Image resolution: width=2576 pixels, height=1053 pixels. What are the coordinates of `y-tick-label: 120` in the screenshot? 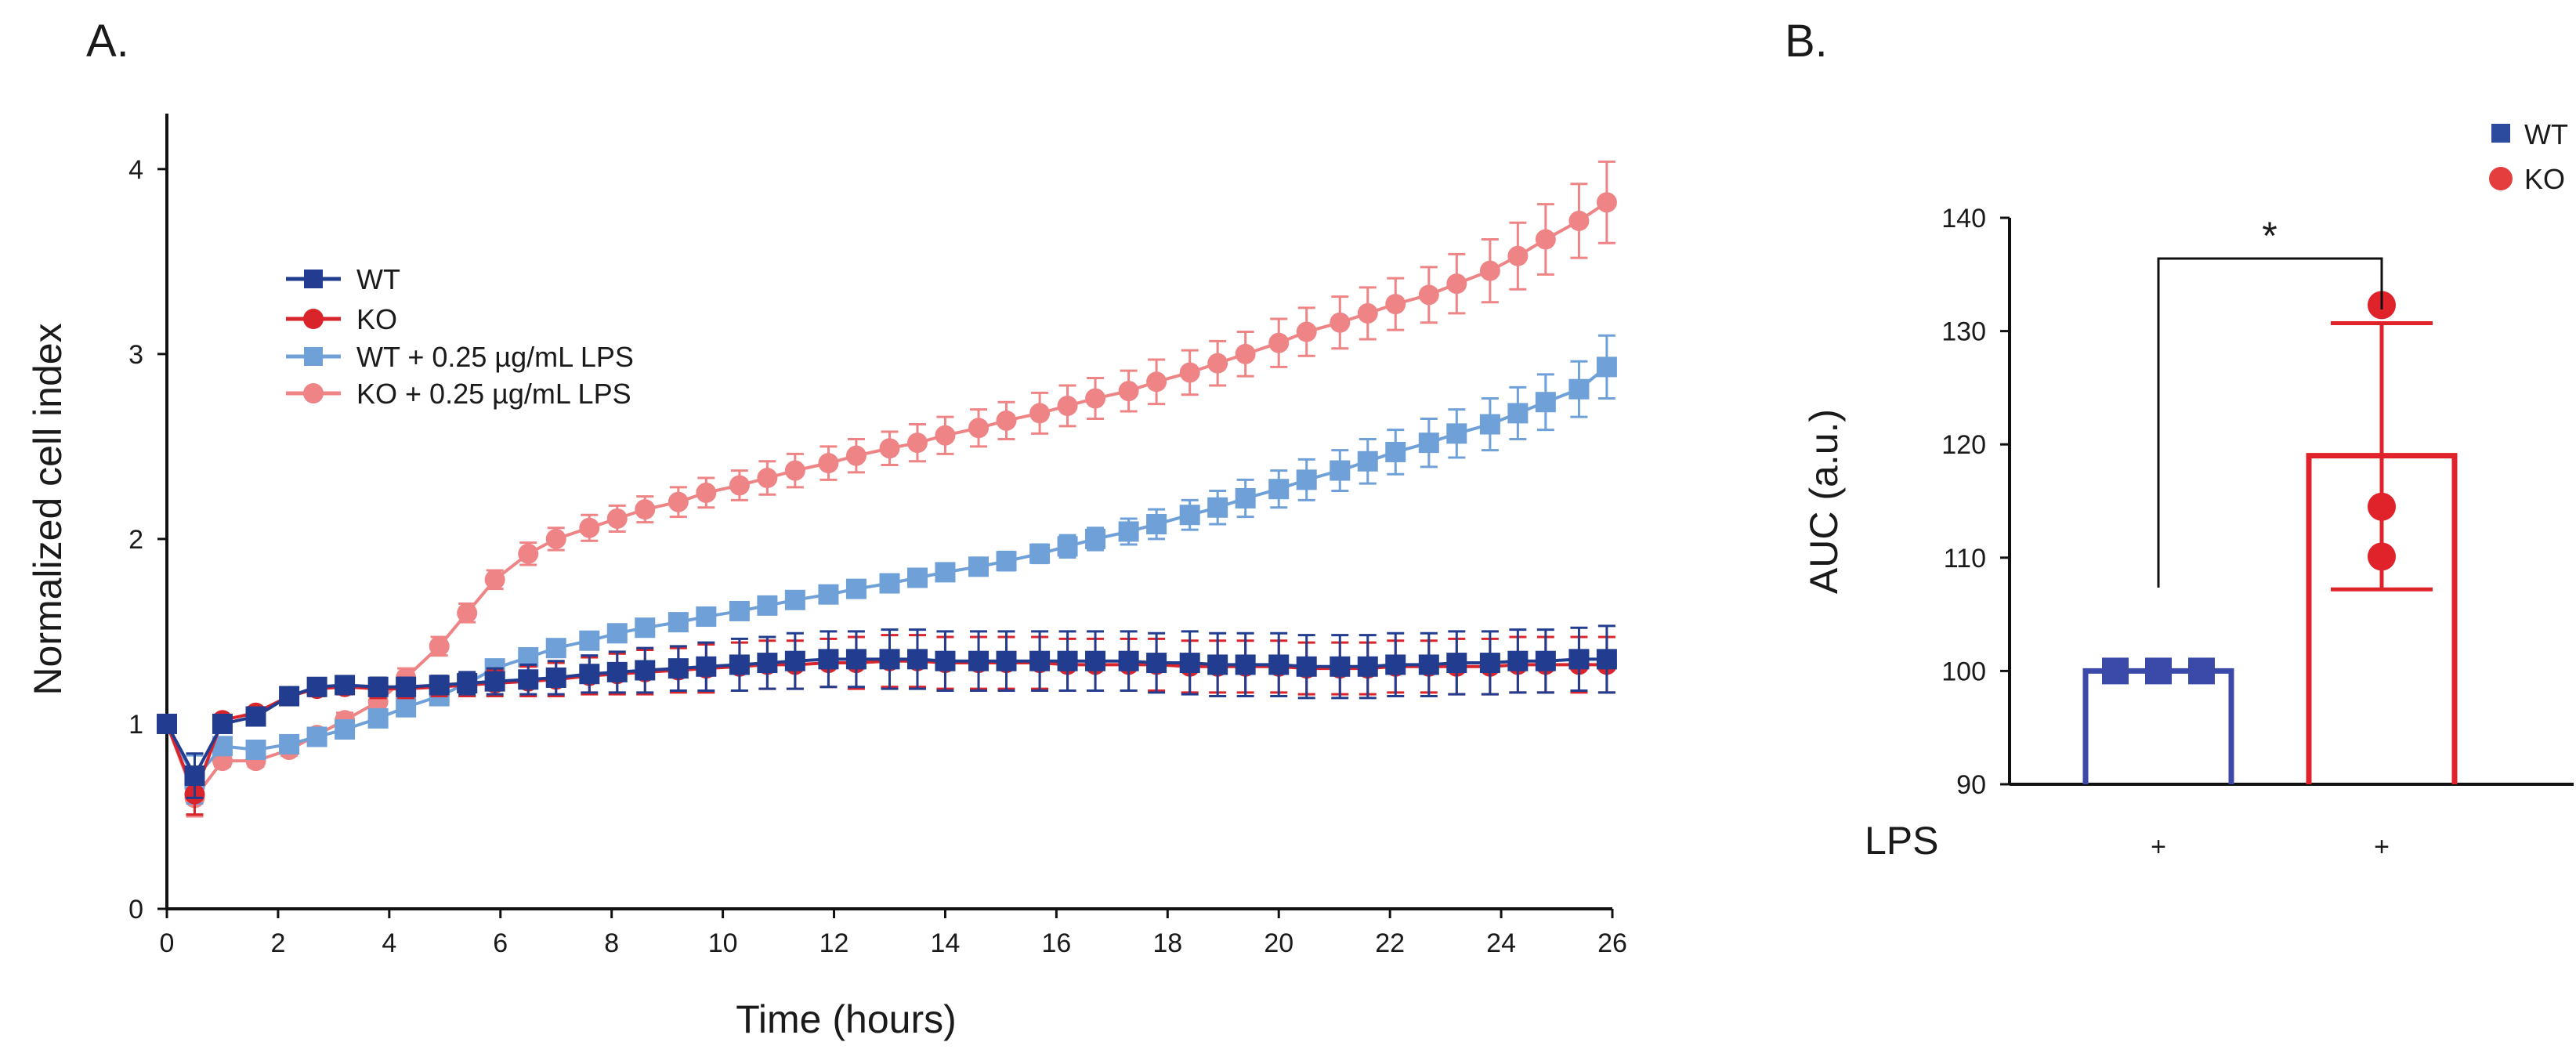 It's located at (1964, 445).